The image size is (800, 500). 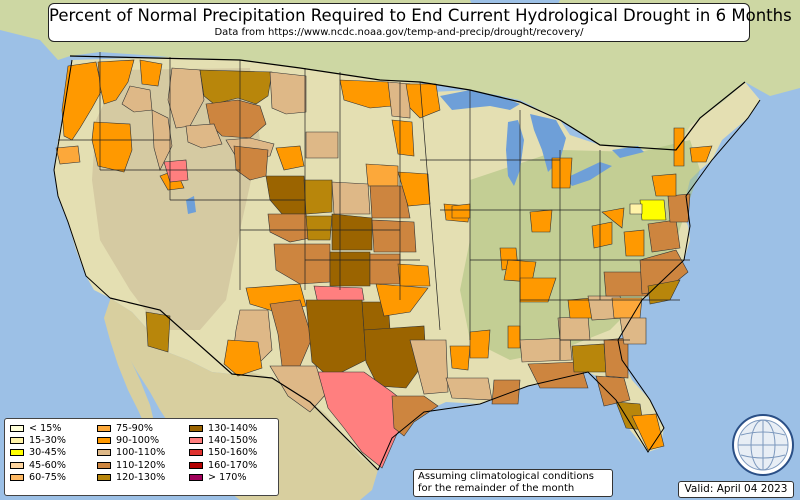 What do you see at coordinates (506, 476) in the screenshot?
I see `note-line-1: Assuming climatological conditions` at bounding box center [506, 476].